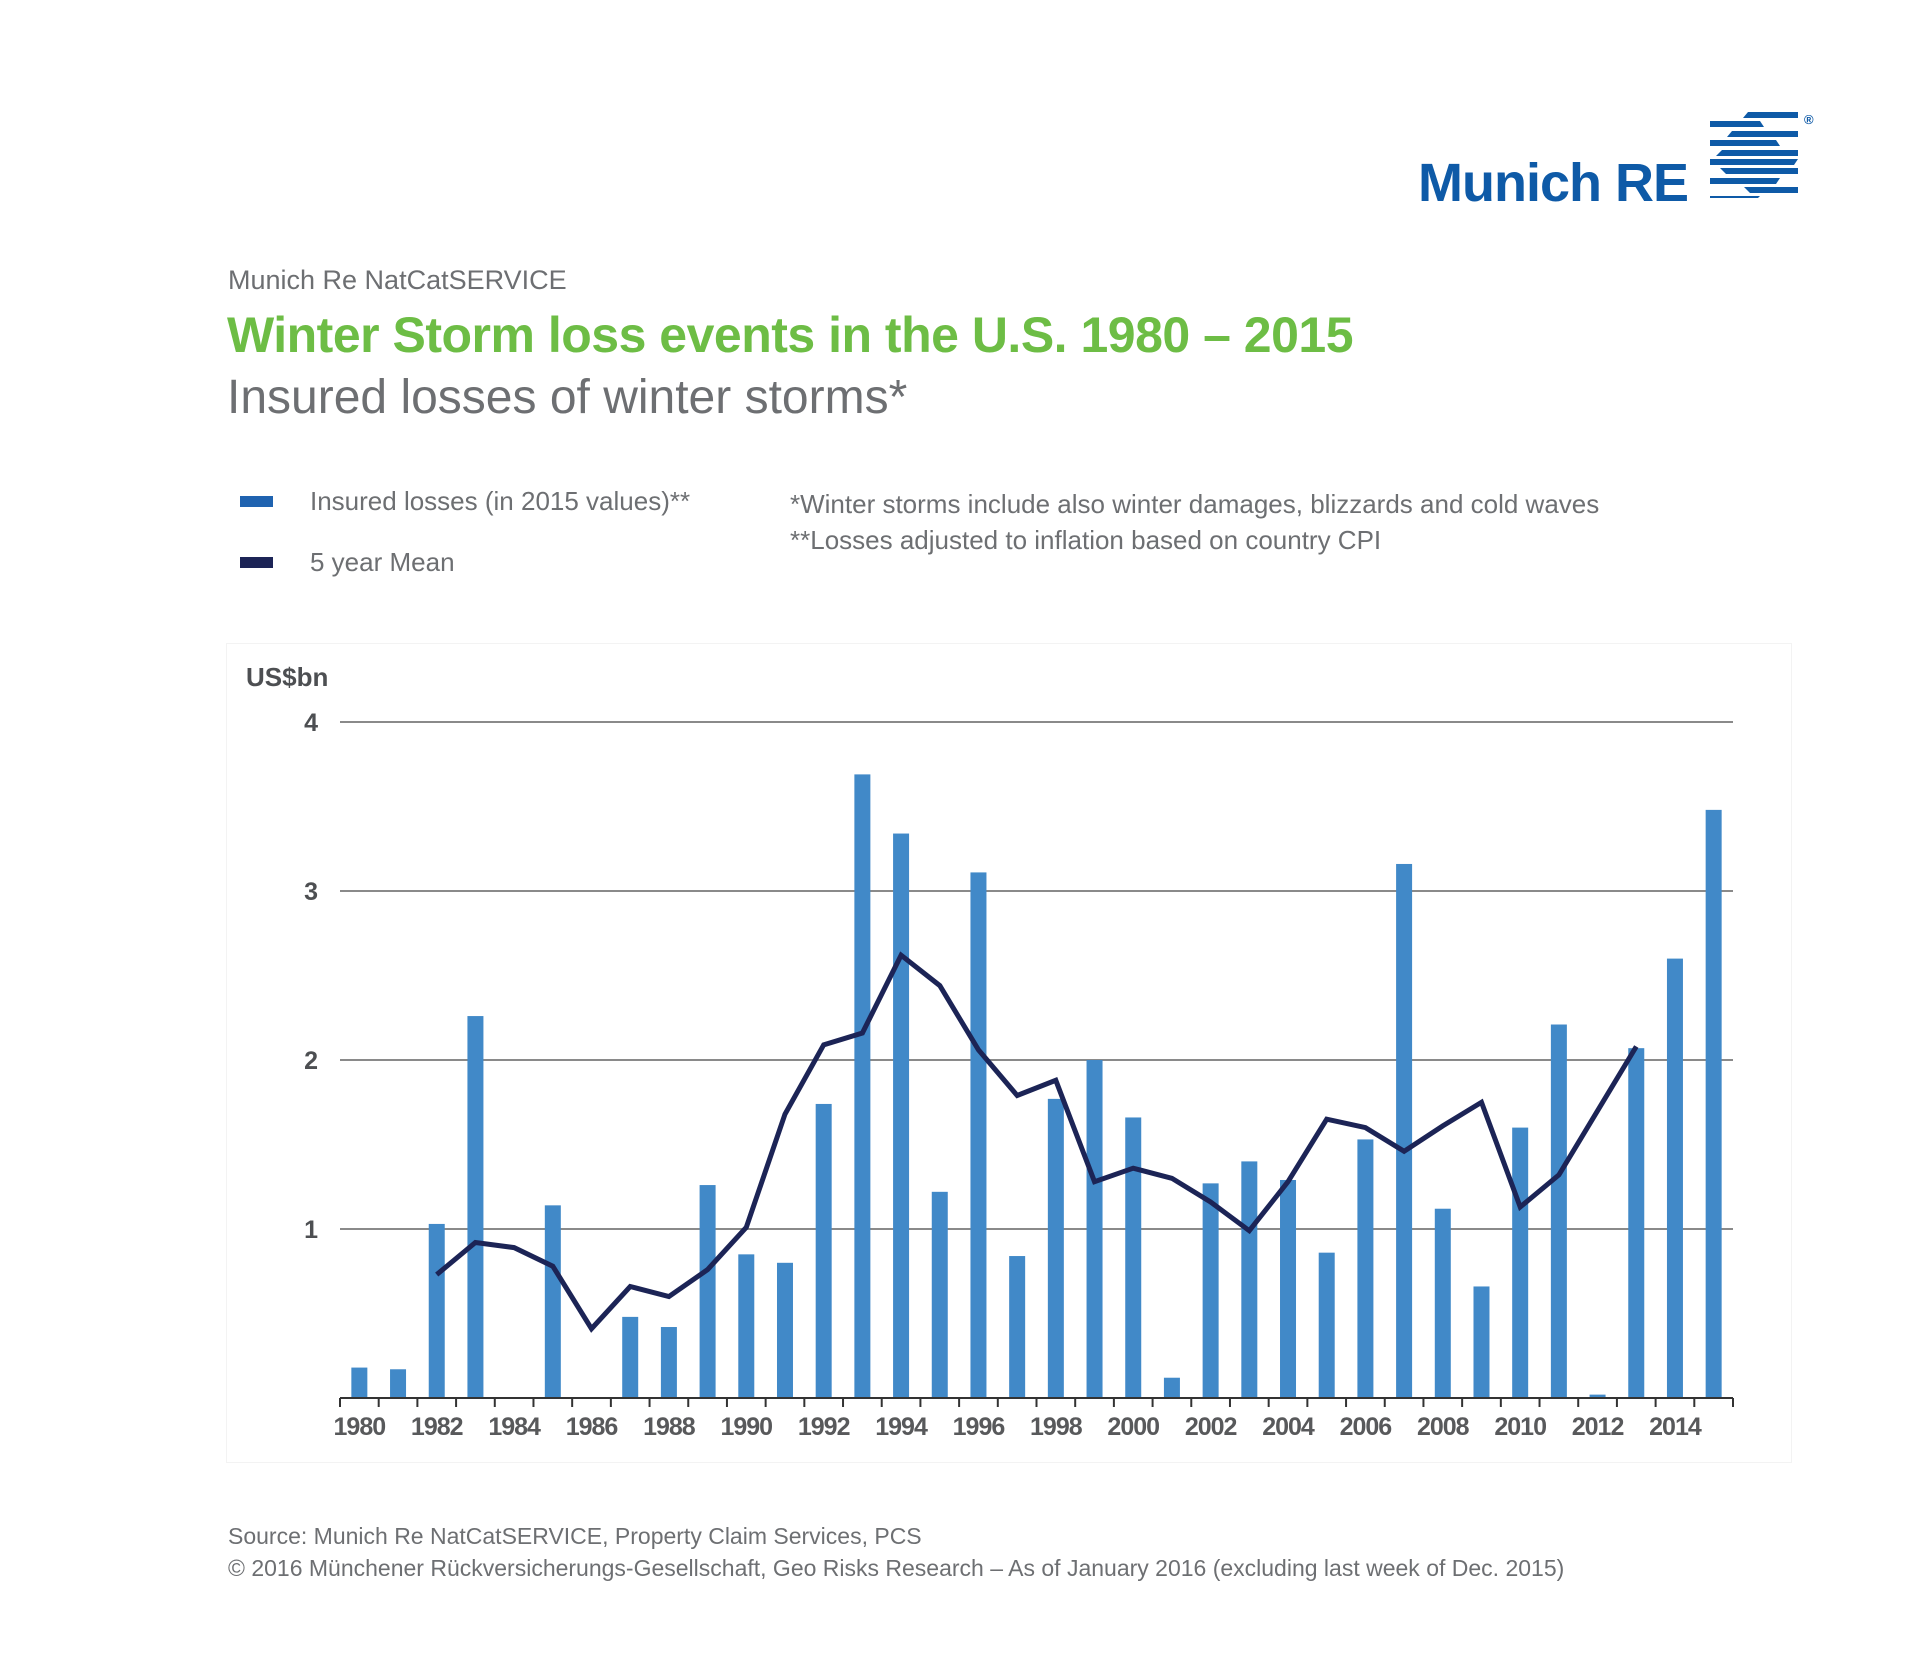 This screenshot has height=1669, width=1920. Describe the element at coordinates (1553, 183) in the screenshot. I see `logo-text: Munich RE` at that location.